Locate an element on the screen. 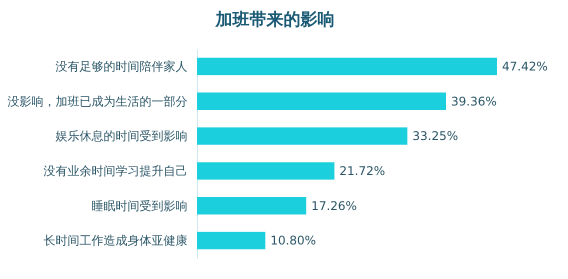  y-tick-label: 长时间工作造成身体亚健康 is located at coordinates (116, 241).